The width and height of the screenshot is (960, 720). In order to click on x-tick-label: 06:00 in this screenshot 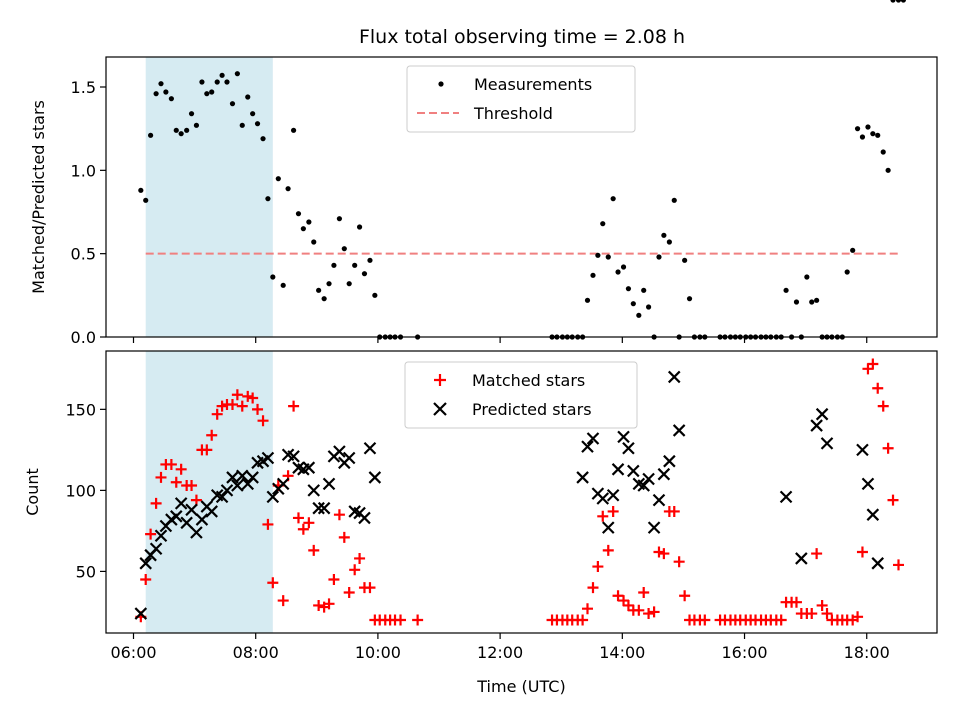, I will do `click(133, 652)`.